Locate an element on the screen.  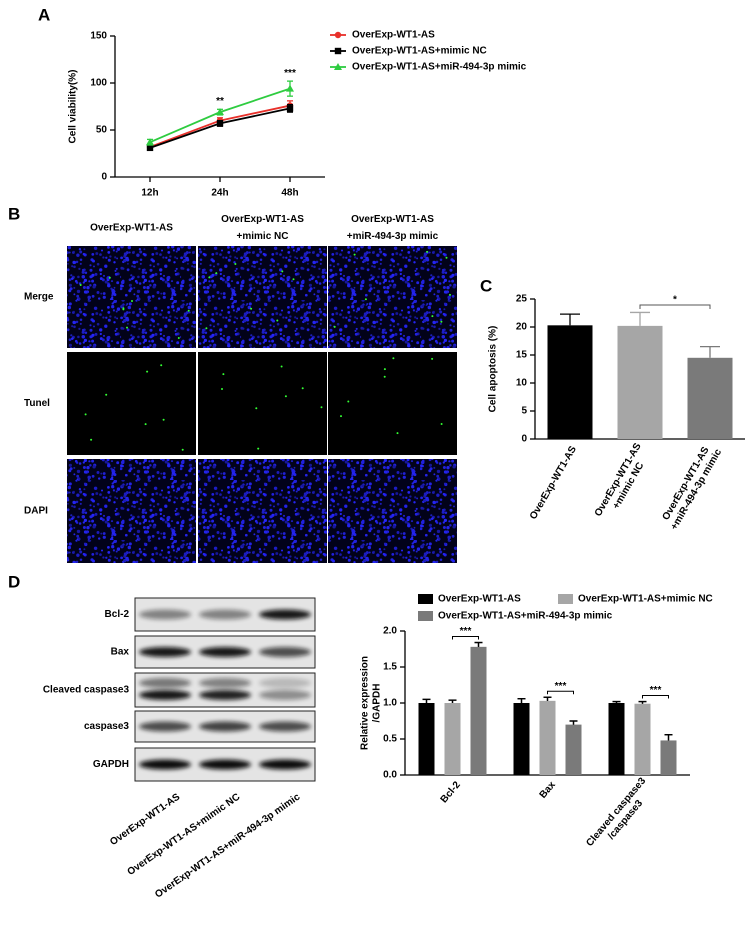
row-label: Tunel is located at coordinates (37, 403).